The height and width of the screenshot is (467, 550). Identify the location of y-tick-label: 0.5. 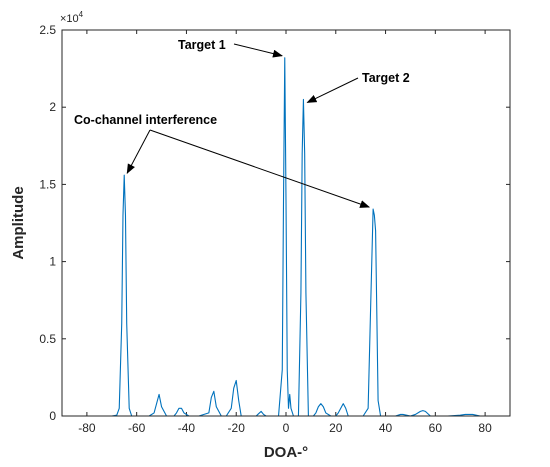
(47, 339).